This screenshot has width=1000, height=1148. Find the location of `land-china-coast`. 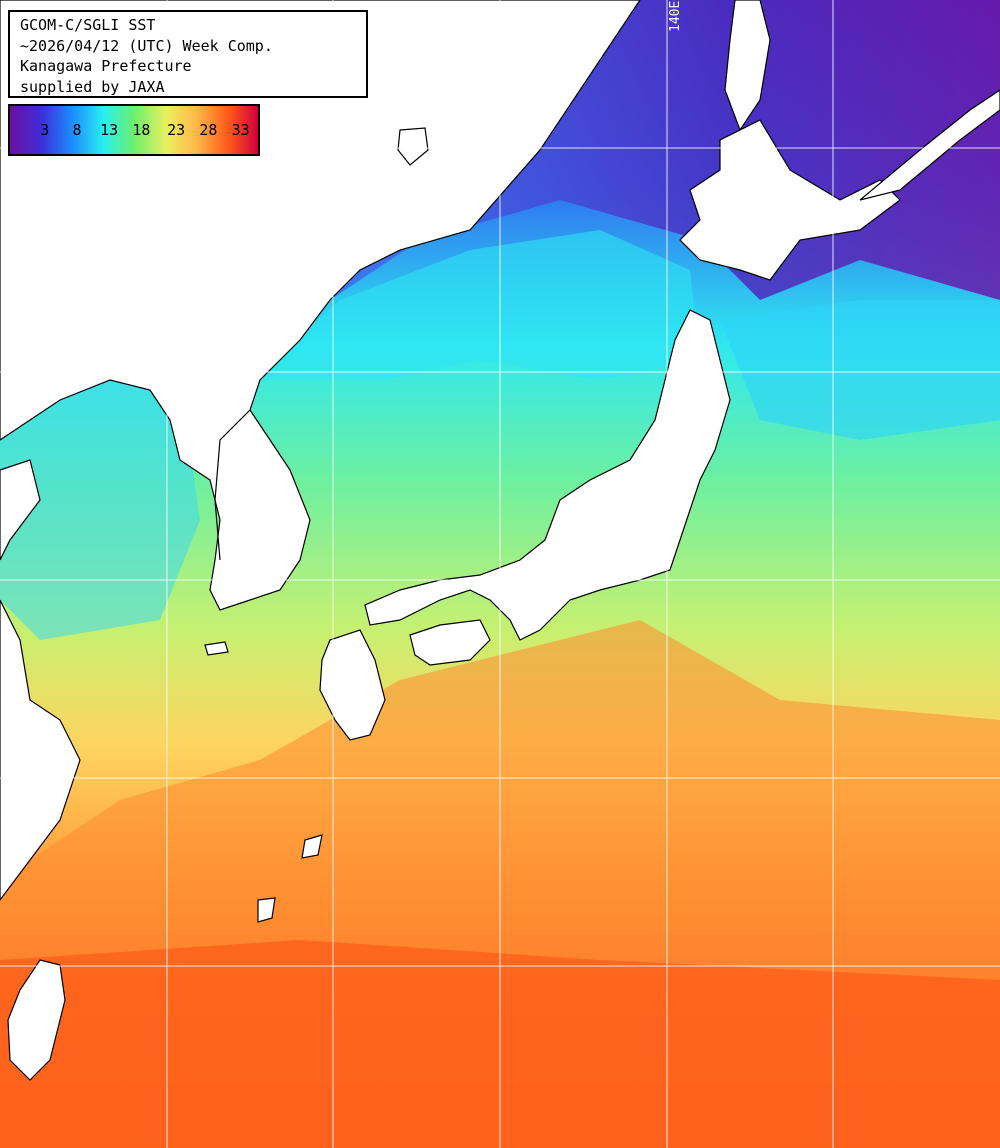

land-china-coast is located at coordinates (20, 510).